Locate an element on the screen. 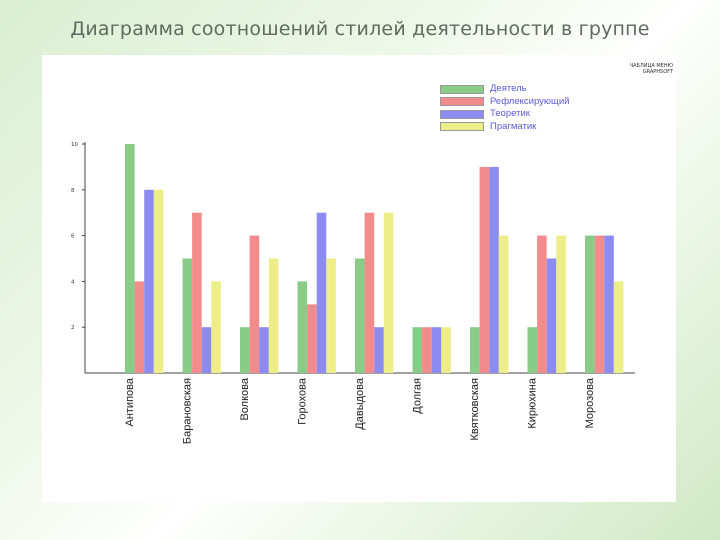 The image size is (720, 540). legend-item-deyatel: Деятель is located at coordinates (504, 89).